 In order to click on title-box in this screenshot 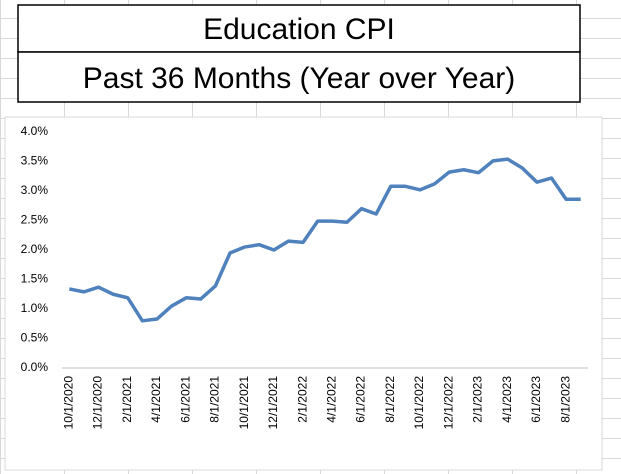, I will do `click(299, 28)`.